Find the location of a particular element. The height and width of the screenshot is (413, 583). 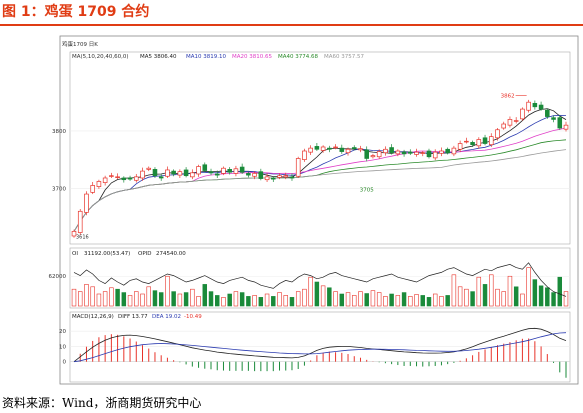

title-rule is located at coordinates (291, 25).